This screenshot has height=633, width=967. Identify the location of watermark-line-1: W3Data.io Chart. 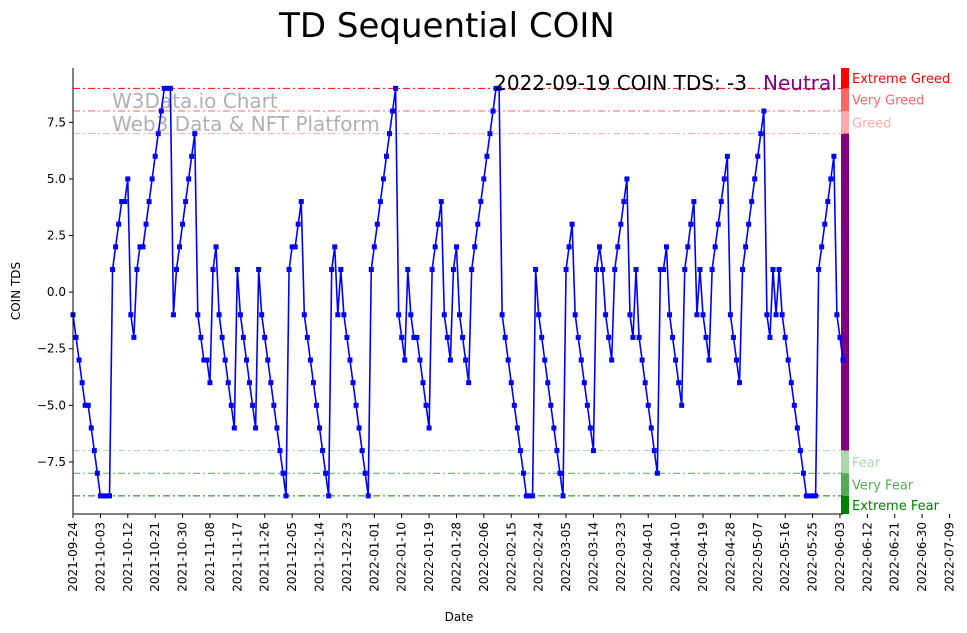
(195, 101).